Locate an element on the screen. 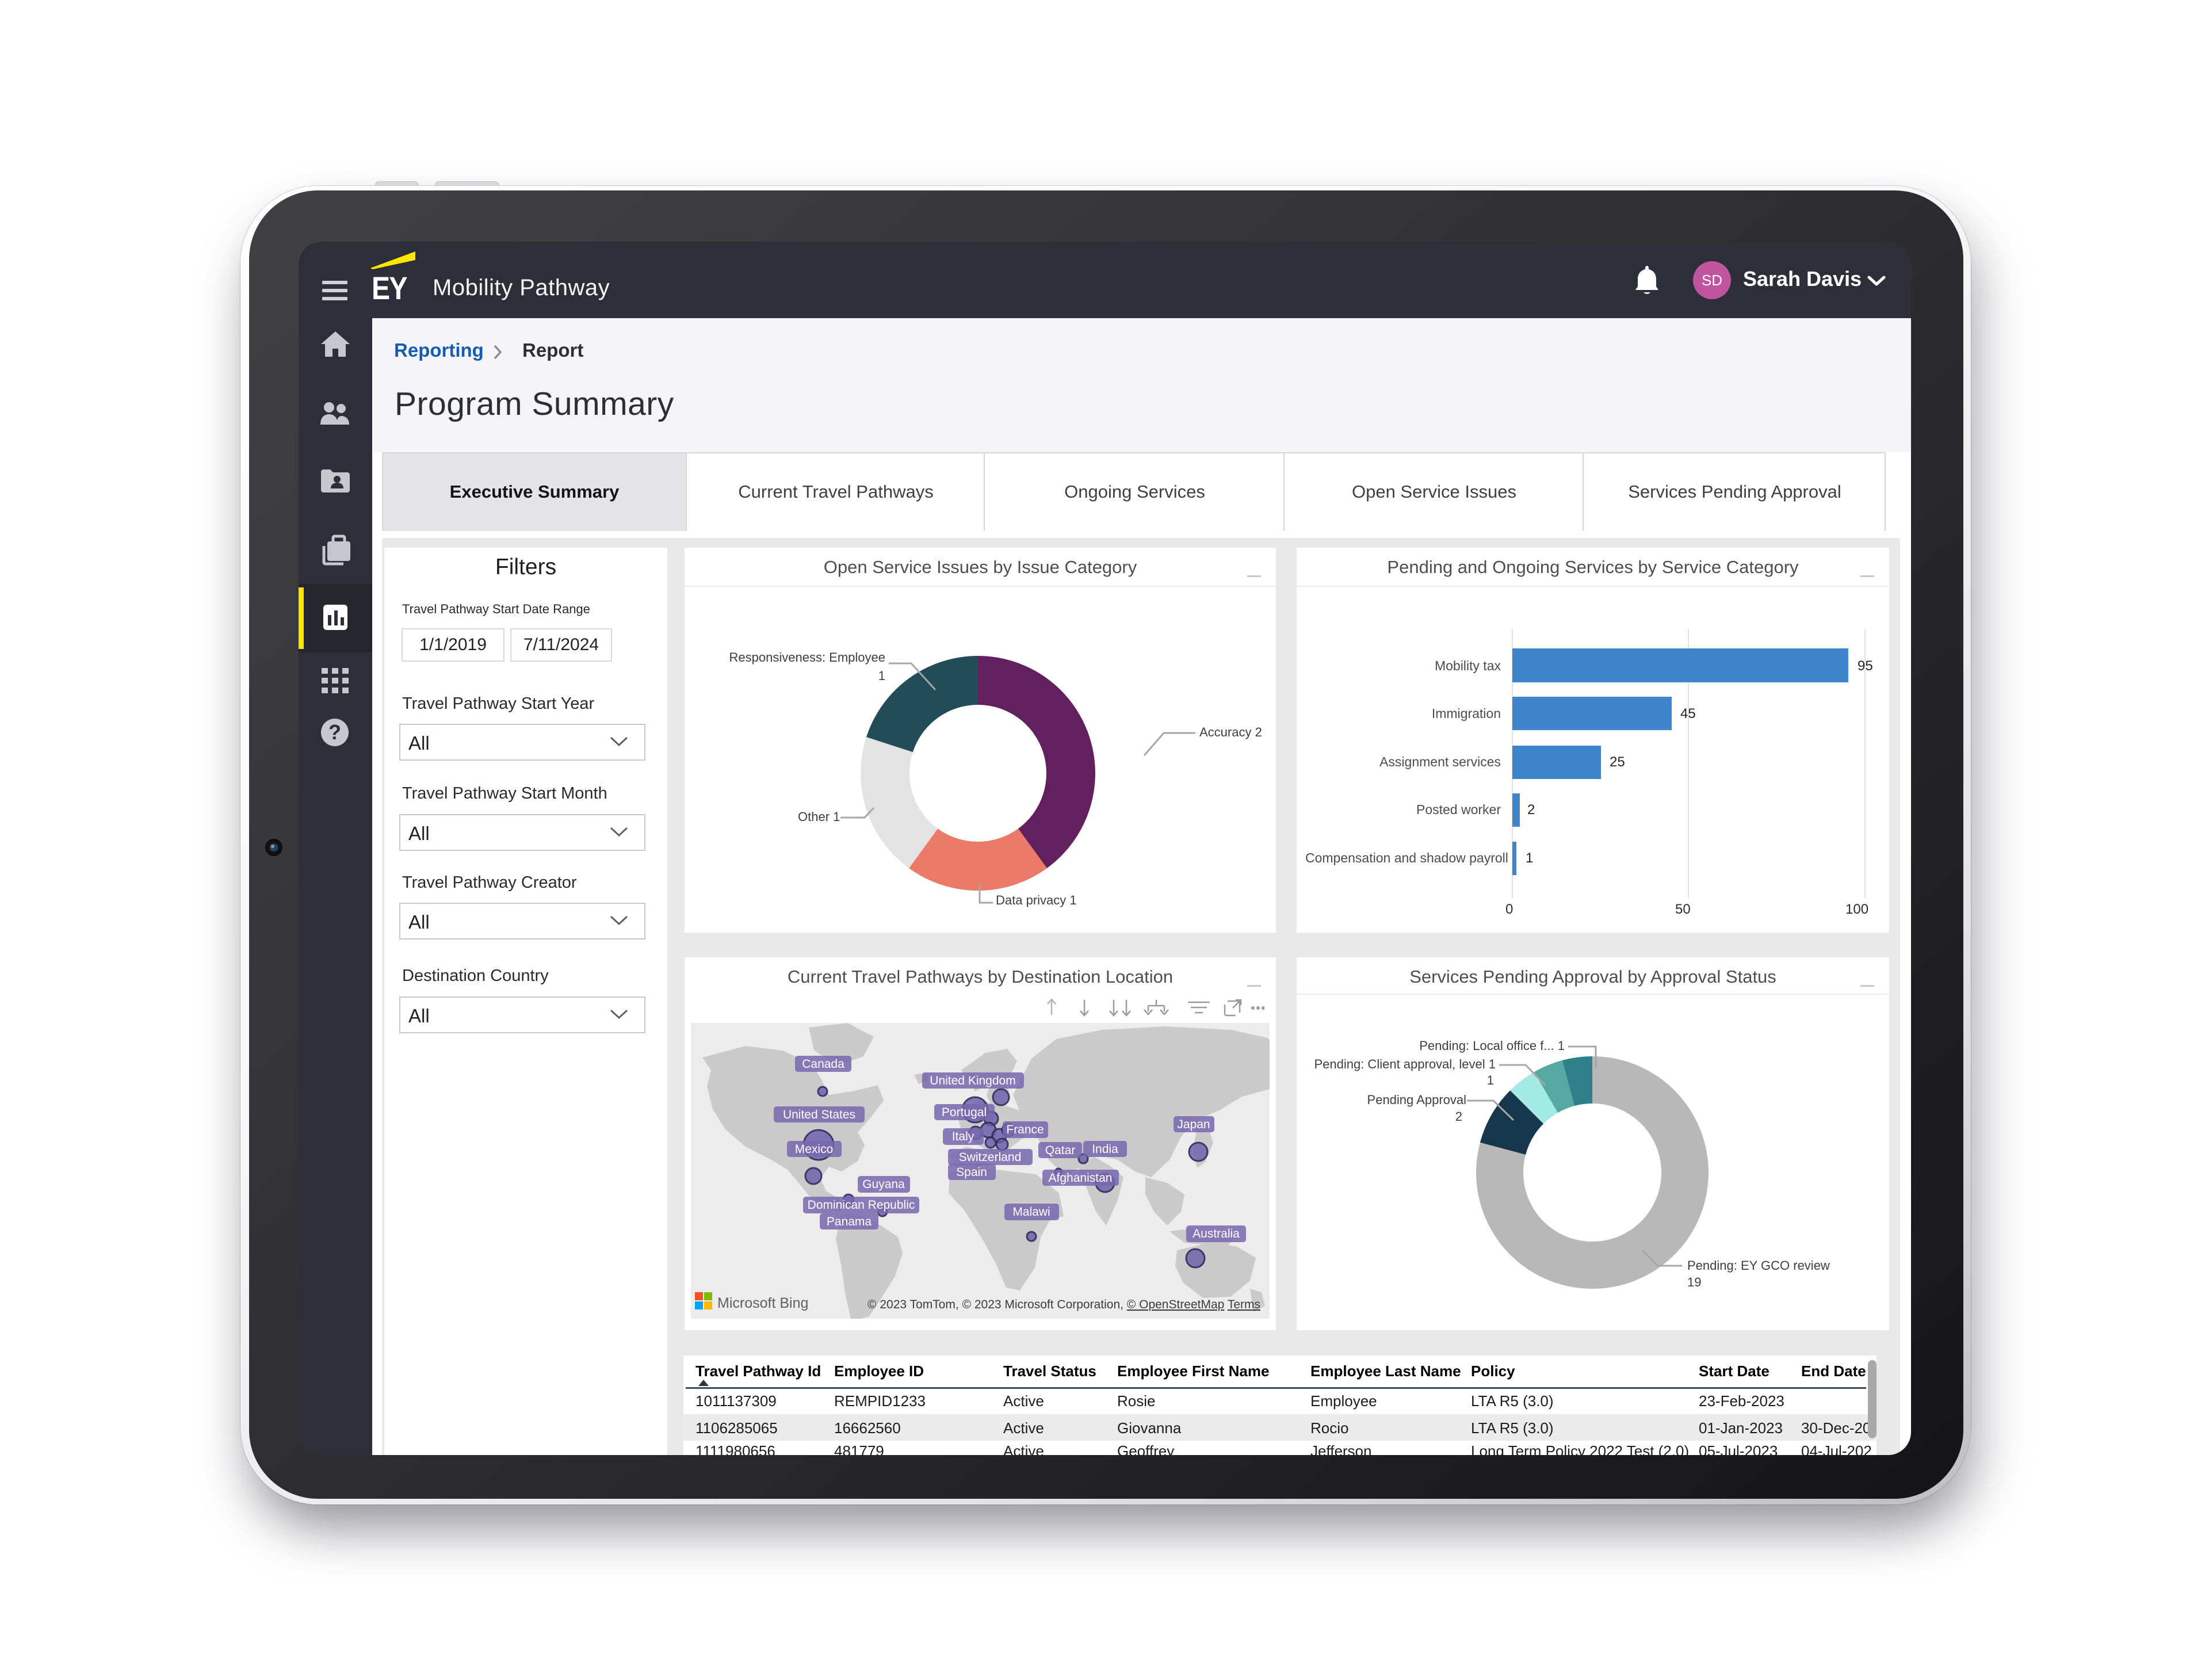  svg-text: United Kingdom is located at coordinates (972, 1080).